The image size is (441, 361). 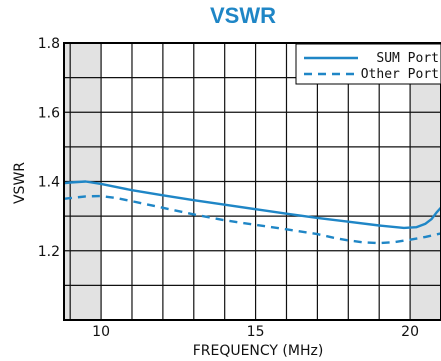 I want to click on y-tick-labels: 1.2 1.4 1.6 1.8, so click(x=49, y=148).